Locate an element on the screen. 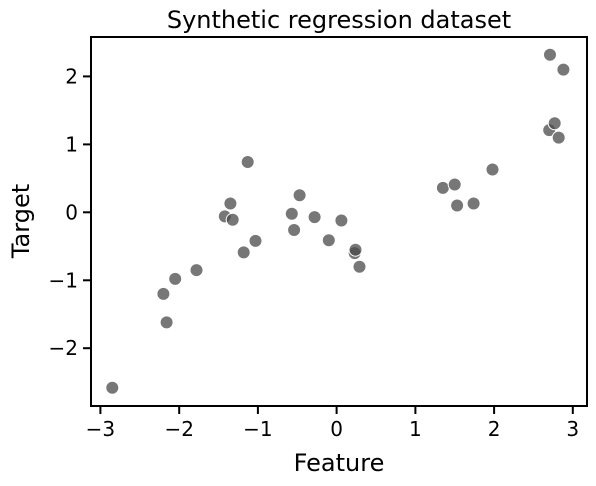  x-tick-label-7: 3 is located at coordinates (572, 429).